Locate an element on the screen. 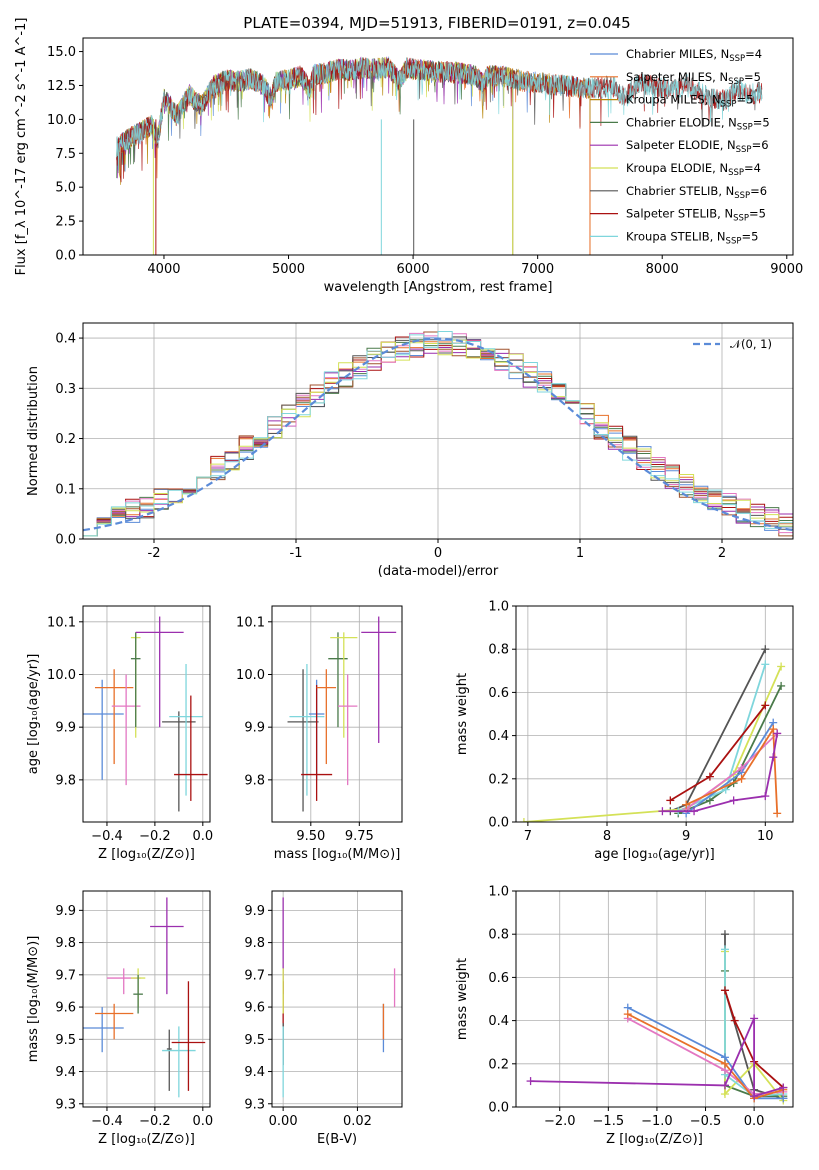  legend-entry: 𝒩(0, 1) is located at coordinates (751, 344).